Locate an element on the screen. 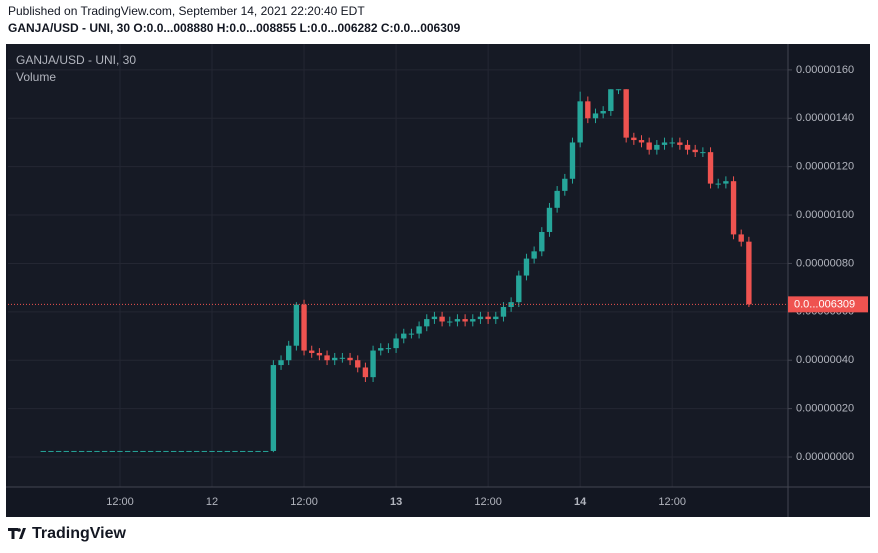  brand-logo is located at coordinates (17, 533).